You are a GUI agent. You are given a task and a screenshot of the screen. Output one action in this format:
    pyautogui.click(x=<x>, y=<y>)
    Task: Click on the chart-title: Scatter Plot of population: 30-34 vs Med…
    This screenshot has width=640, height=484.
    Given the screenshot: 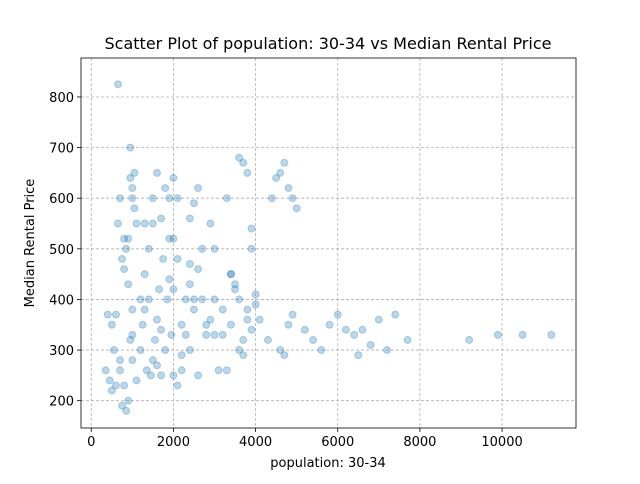 What is the action you would take?
    pyautogui.click(x=328, y=43)
    